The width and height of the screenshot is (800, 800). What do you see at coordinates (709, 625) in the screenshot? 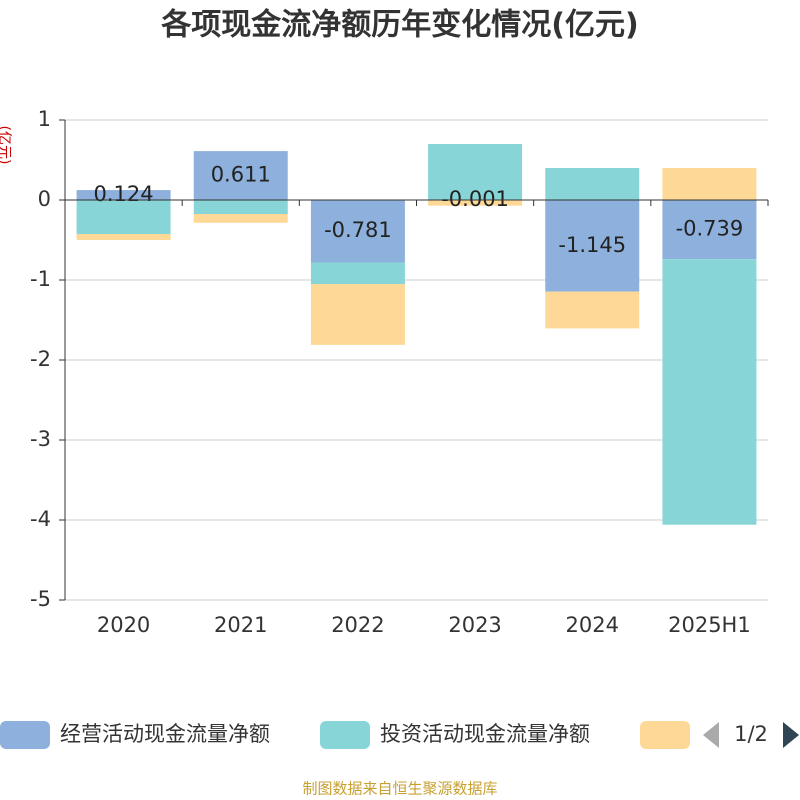
I see `x-tick-label: 2025H1` at bounding box center [709, 625].